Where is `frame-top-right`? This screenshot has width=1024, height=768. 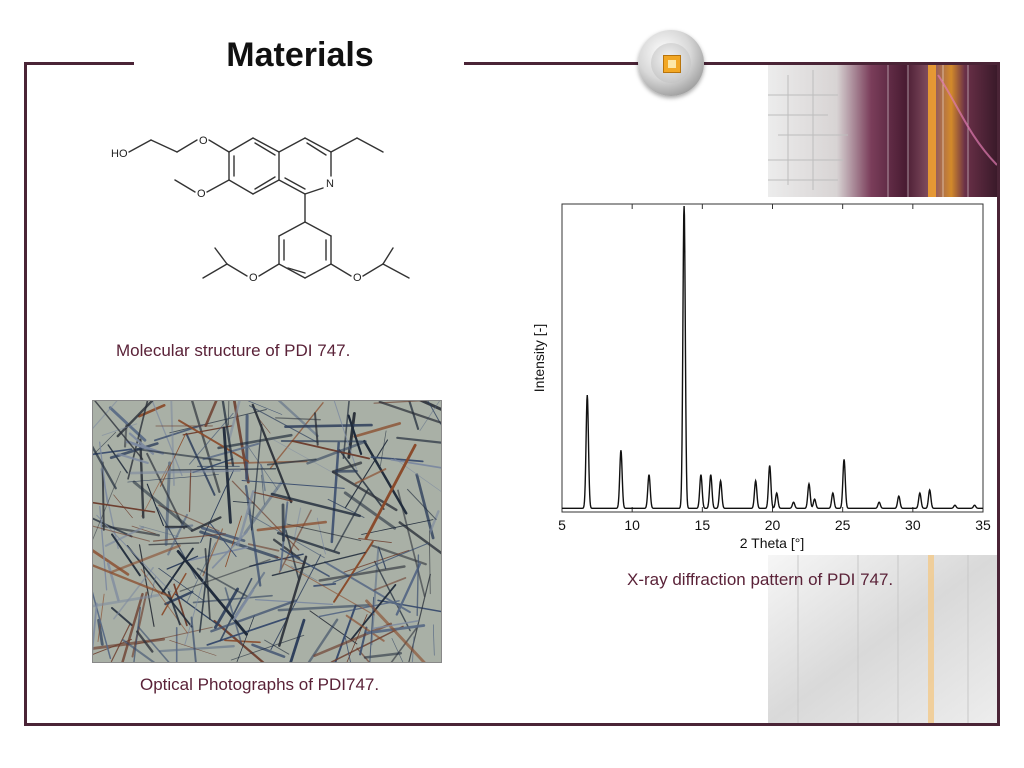 frame-top-right is located at coordinates (551, 63).